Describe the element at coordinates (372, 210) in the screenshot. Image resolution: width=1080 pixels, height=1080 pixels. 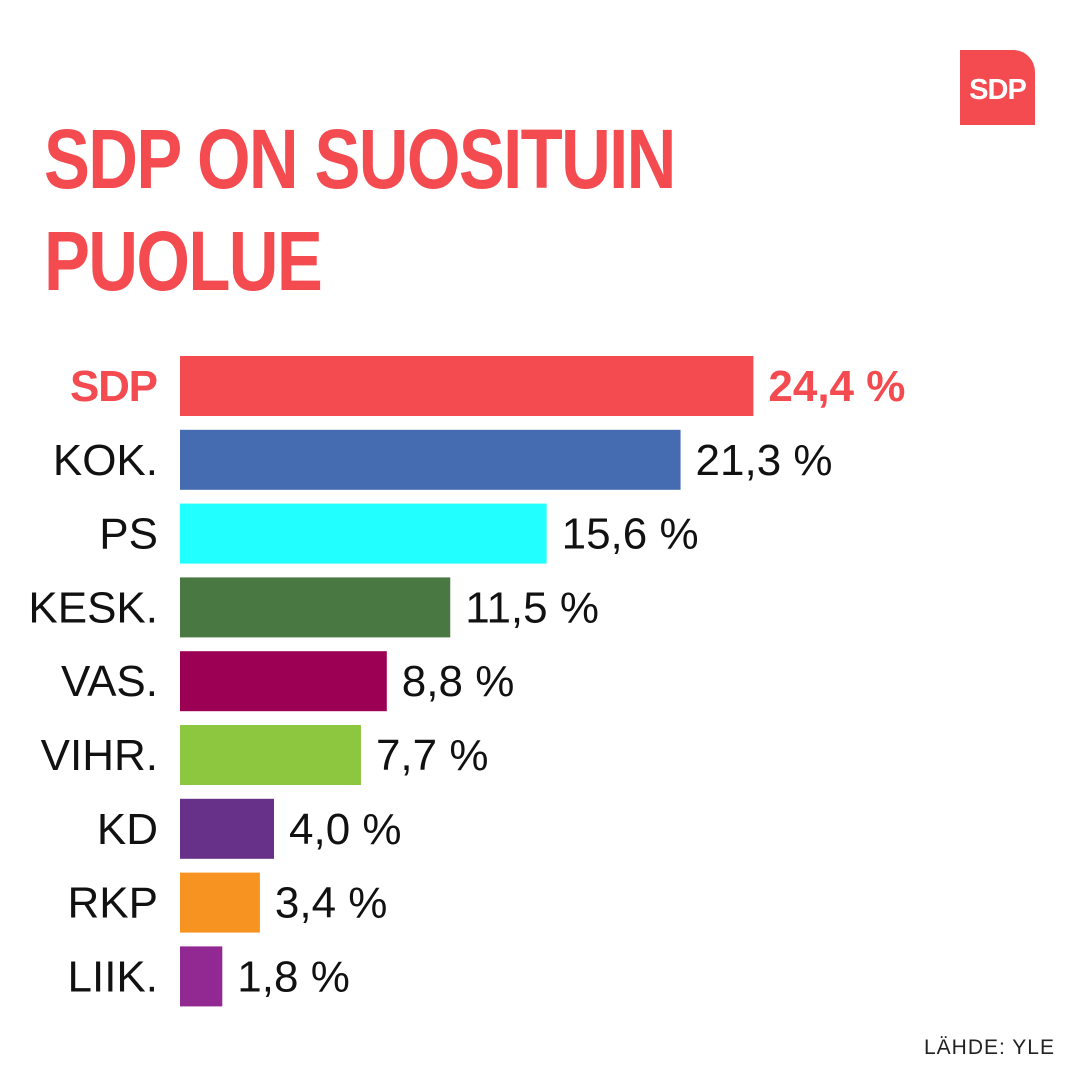
I see `page-title: SDP ON SUOSITUIN PUOLUE` at that location.